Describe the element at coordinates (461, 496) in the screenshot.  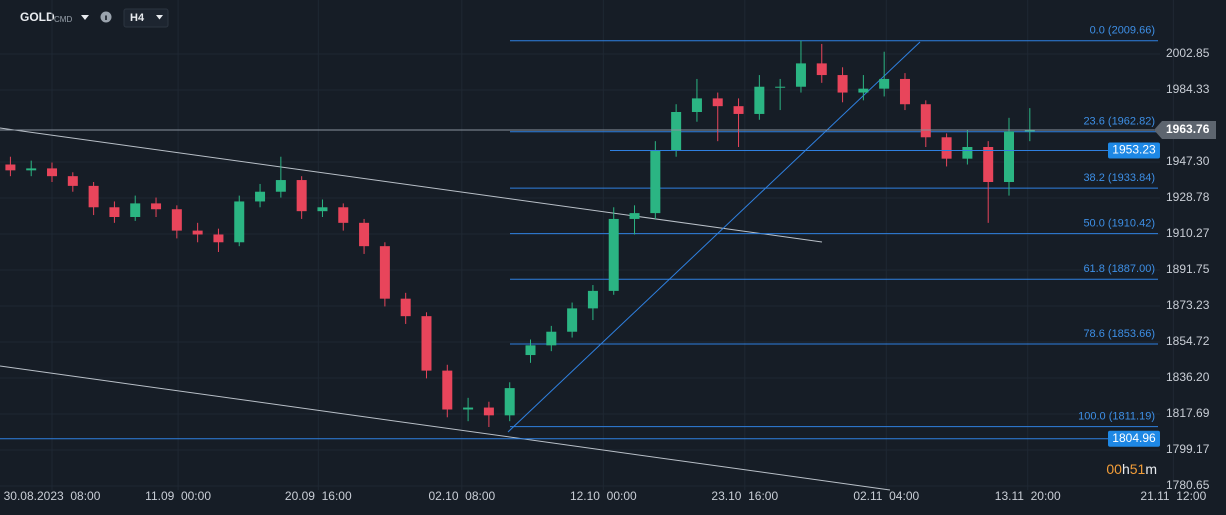
I see `x-tick-label: 02.10 08:00` at that location.